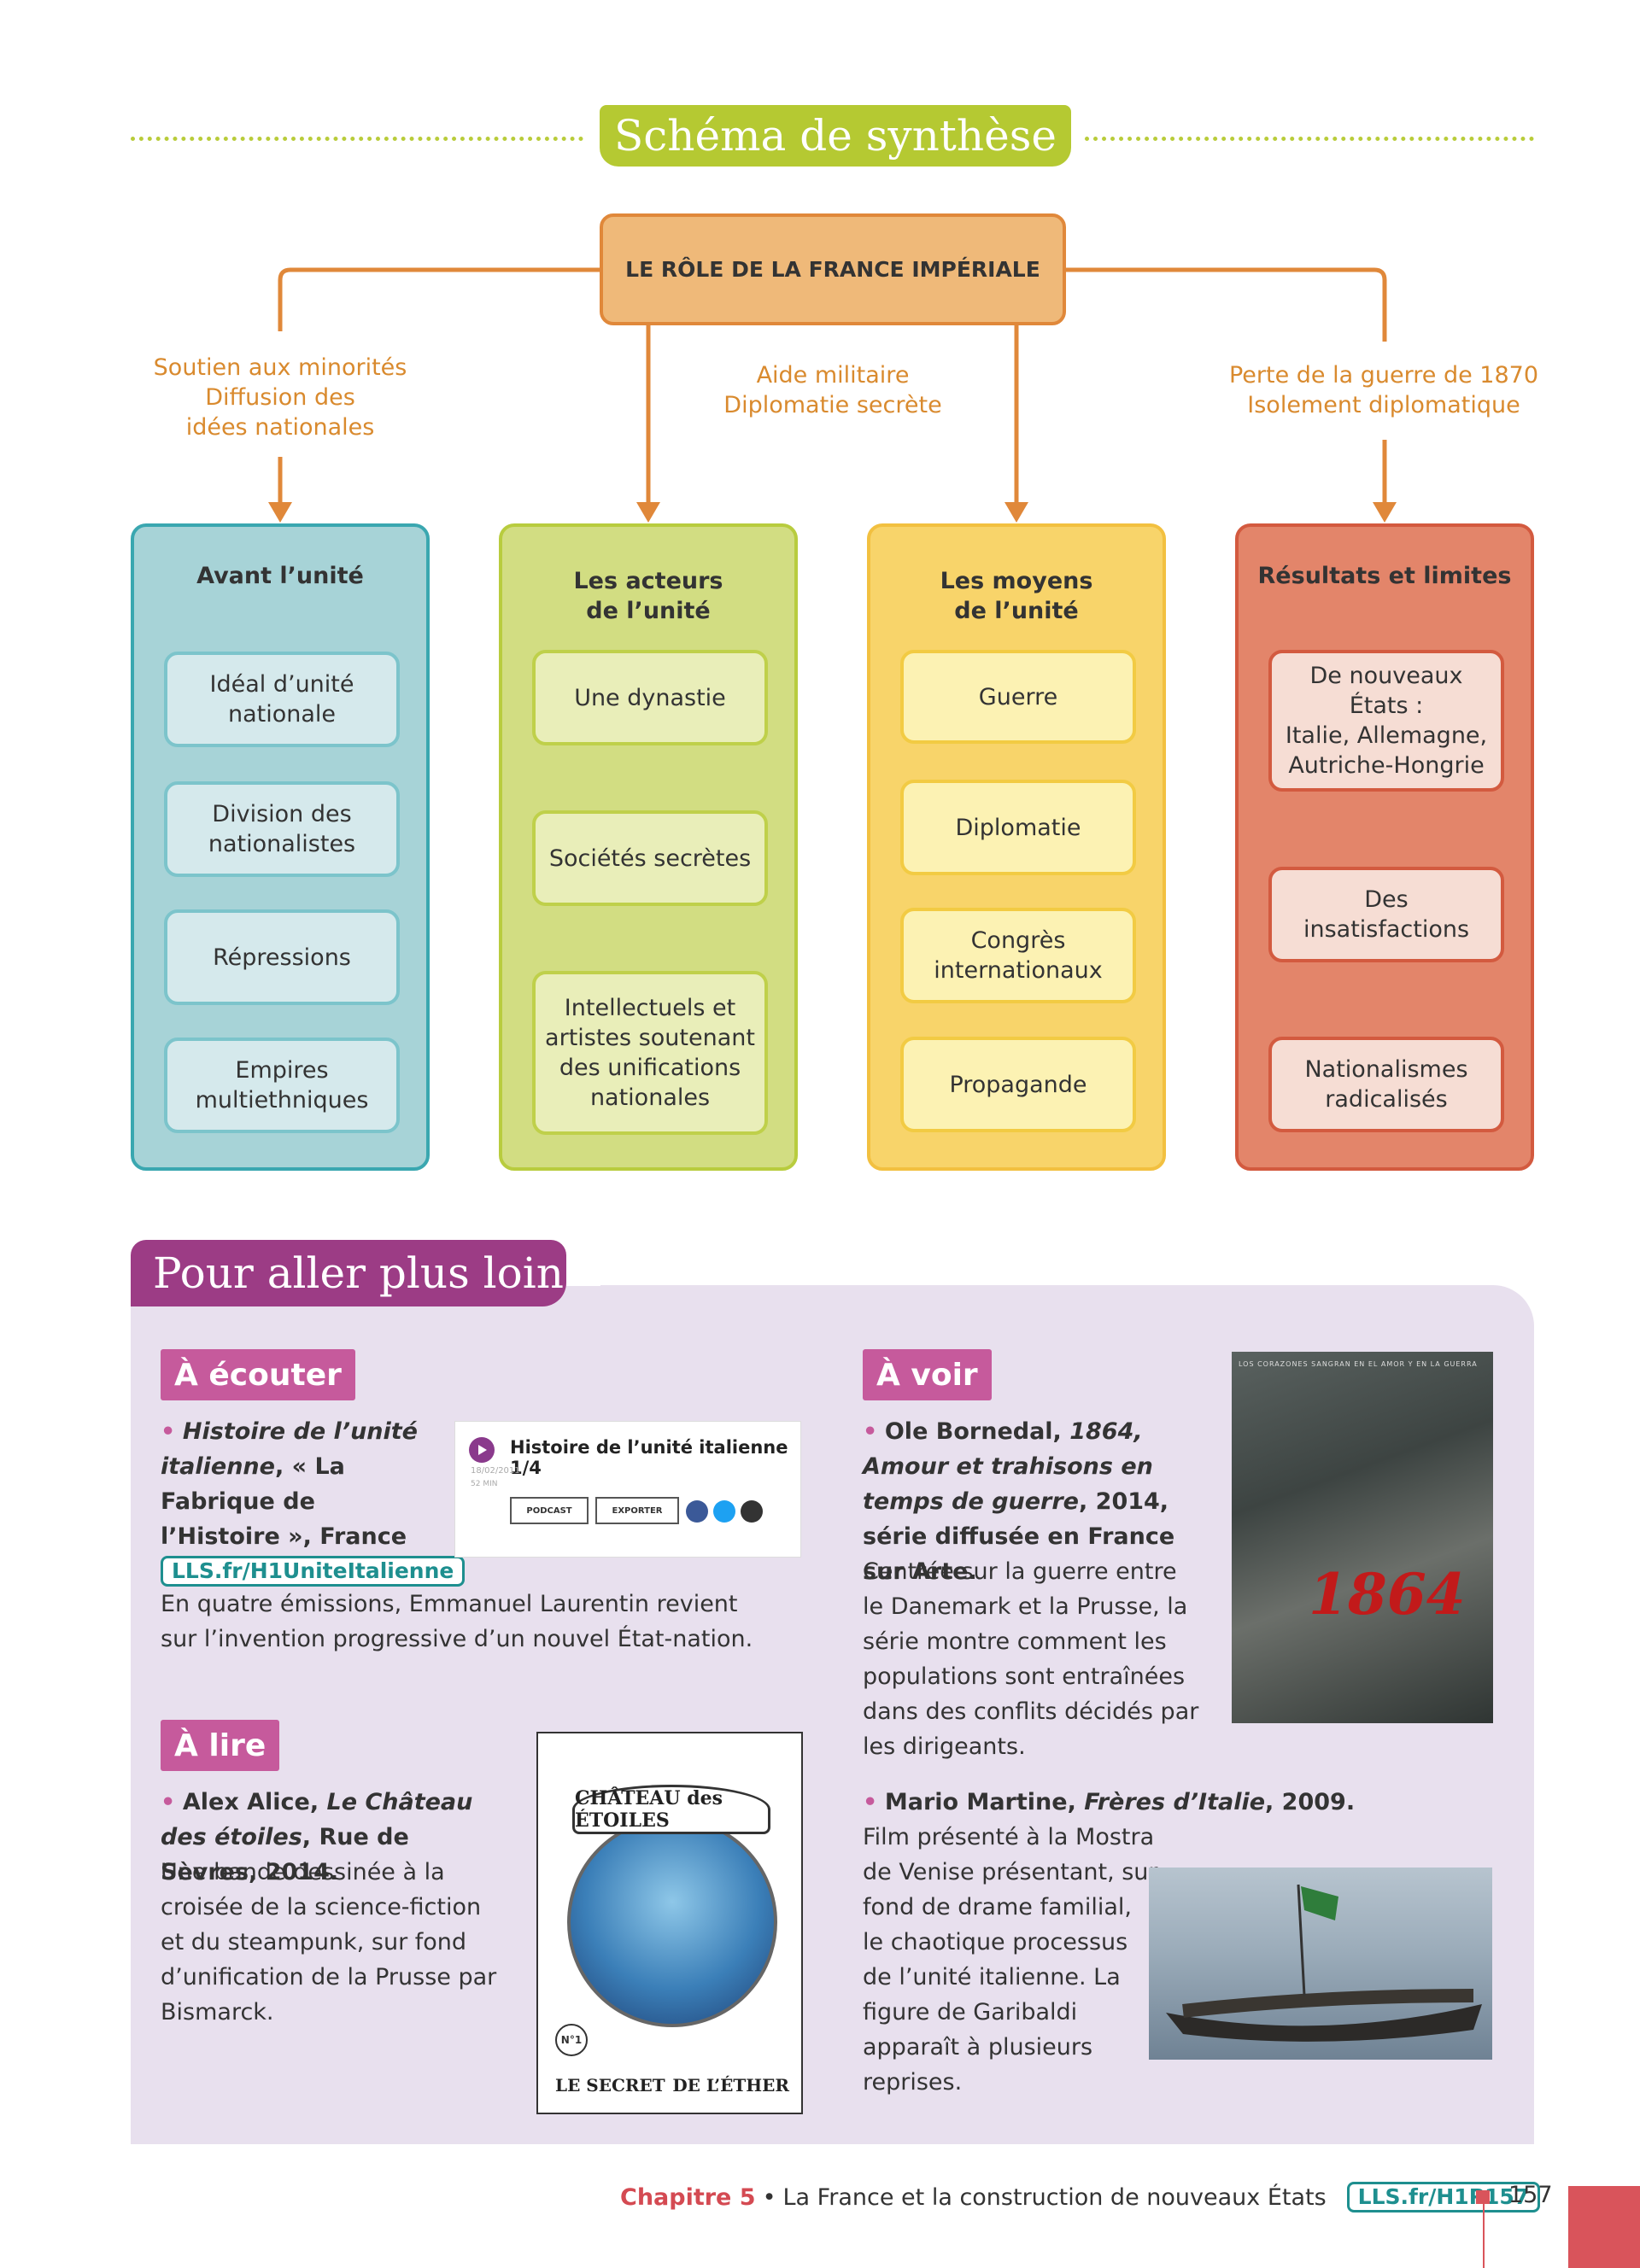 This screenshot has height=2268, width=1640. I want to click on box-line: nationales, so click(650, 1097).